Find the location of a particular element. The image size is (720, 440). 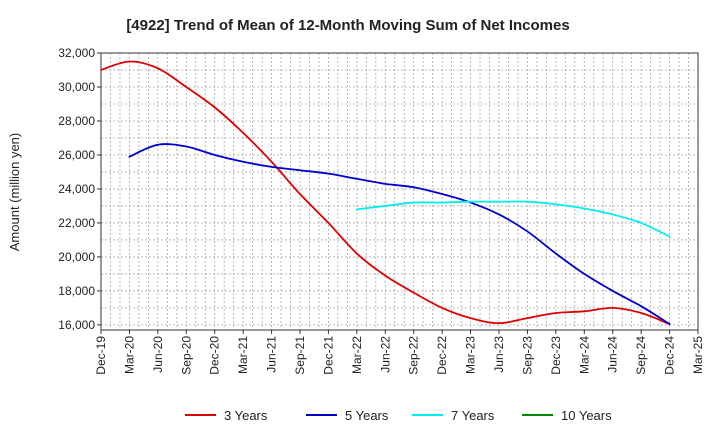

y-axis-label: Amount (million yen) is located at coordinates (14, 192).